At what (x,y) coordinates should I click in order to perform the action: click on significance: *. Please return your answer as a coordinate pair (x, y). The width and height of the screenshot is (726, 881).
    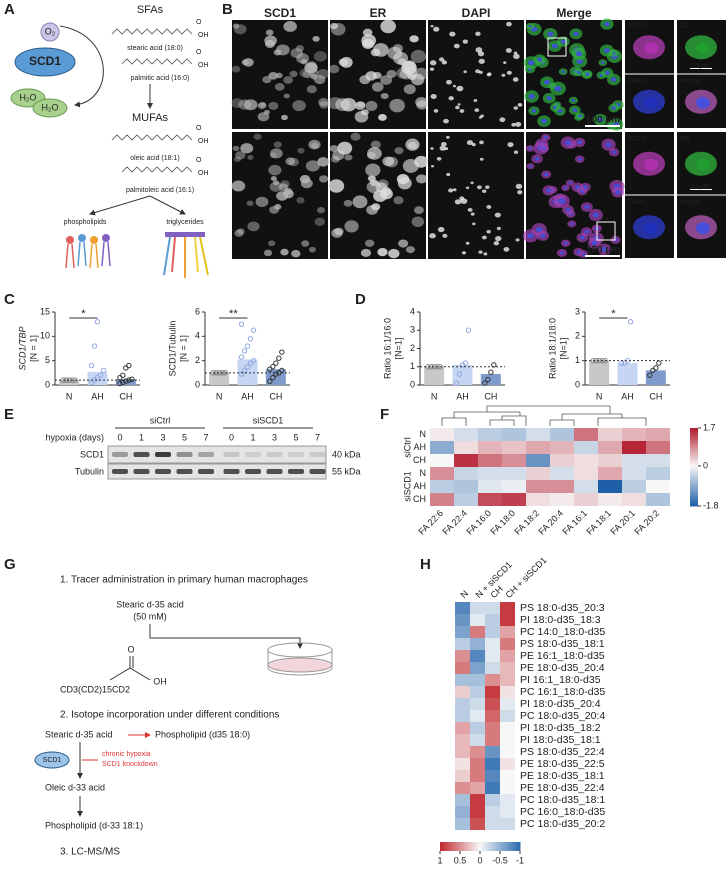
    Looking at the image, I should click on (613, 314).